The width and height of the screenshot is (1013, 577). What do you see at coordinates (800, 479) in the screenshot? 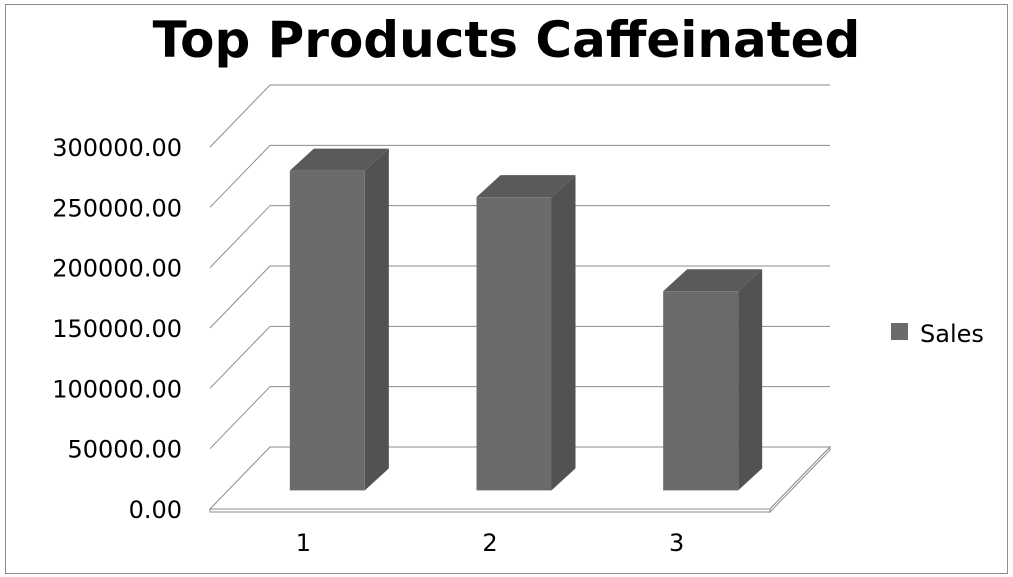
I see `chart-floor-side` at bounding box center [800, 479].